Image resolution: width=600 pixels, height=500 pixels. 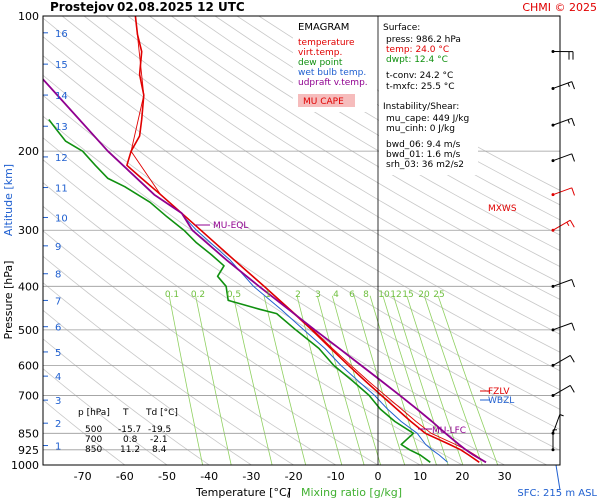 I want to click on altitude-tick-label: 13, so click(x=61, y=127).